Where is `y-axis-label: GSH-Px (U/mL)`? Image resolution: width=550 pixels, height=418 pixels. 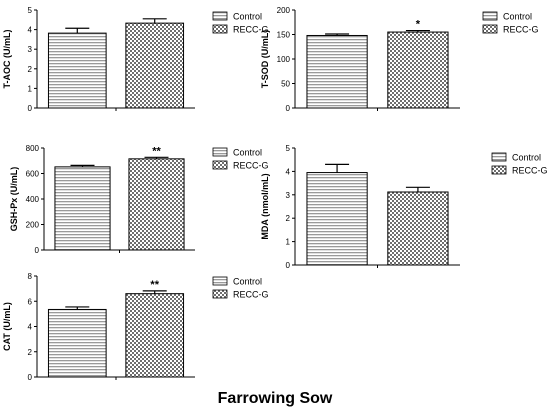 y-axis-label: GSH-Px (U/mL) is located at coordinates (14, 199).